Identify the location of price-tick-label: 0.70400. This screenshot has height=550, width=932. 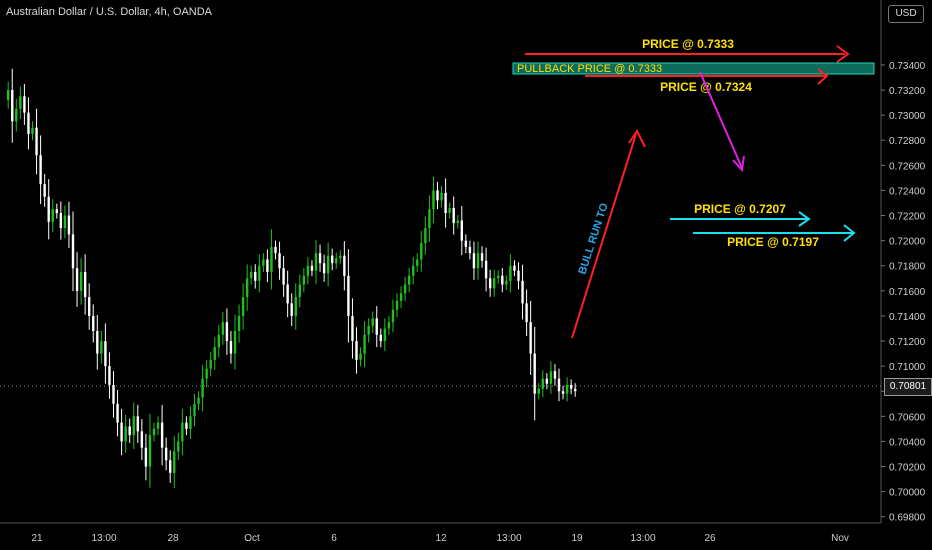
(907, 442).